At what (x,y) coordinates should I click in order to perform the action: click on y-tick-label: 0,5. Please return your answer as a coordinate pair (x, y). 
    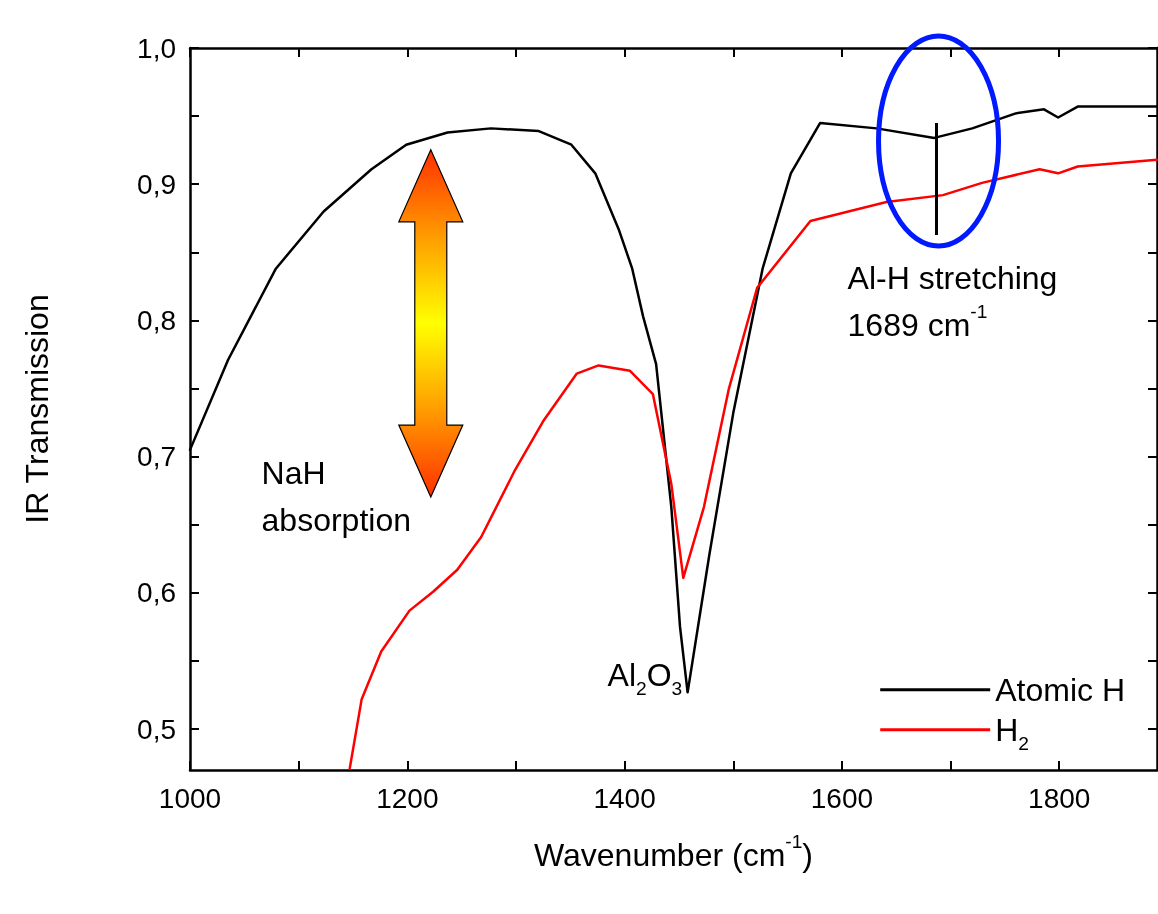
    Looking at the image, I should click on (156, 729).